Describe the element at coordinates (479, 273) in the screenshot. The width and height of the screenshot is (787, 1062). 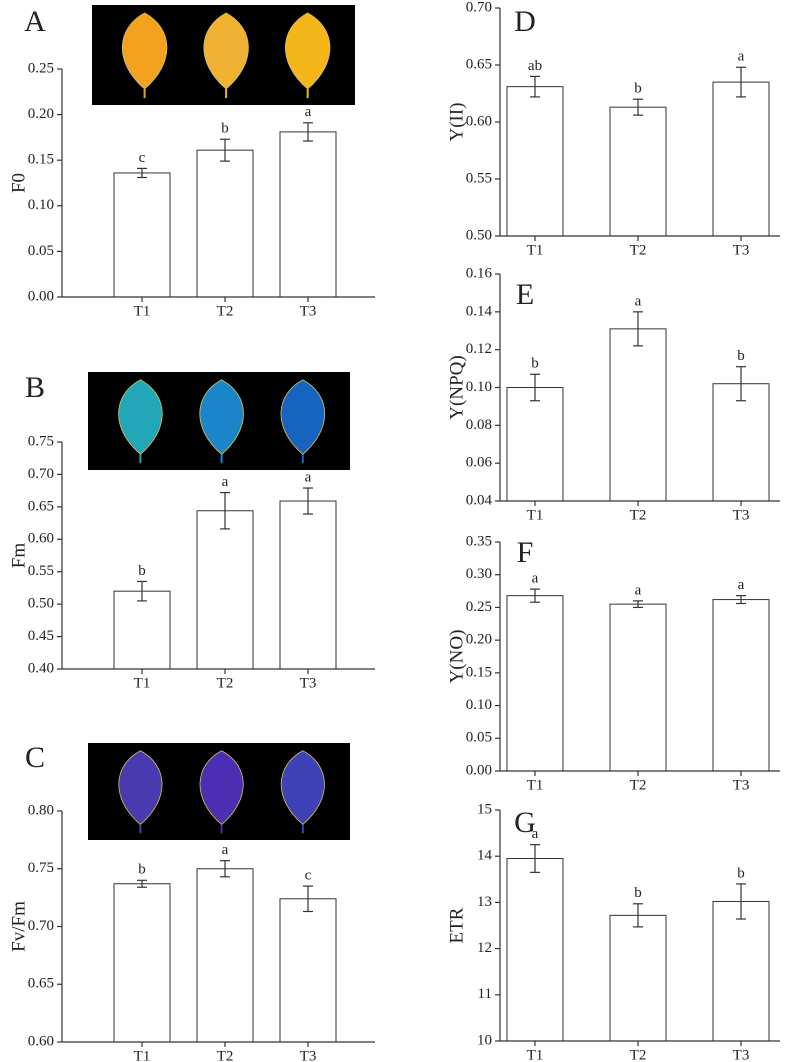
I see `y-tick-label: 0.16` at that location.